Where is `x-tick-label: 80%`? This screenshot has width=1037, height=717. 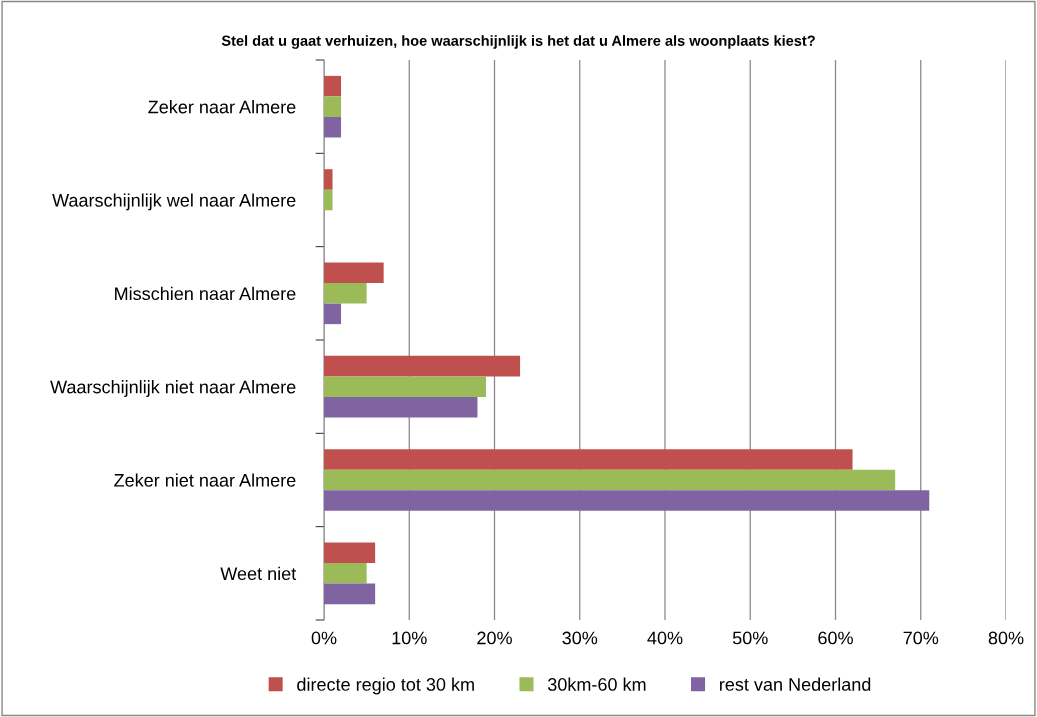 x-tick-label: 80% is located at coordinates (1006, 638).